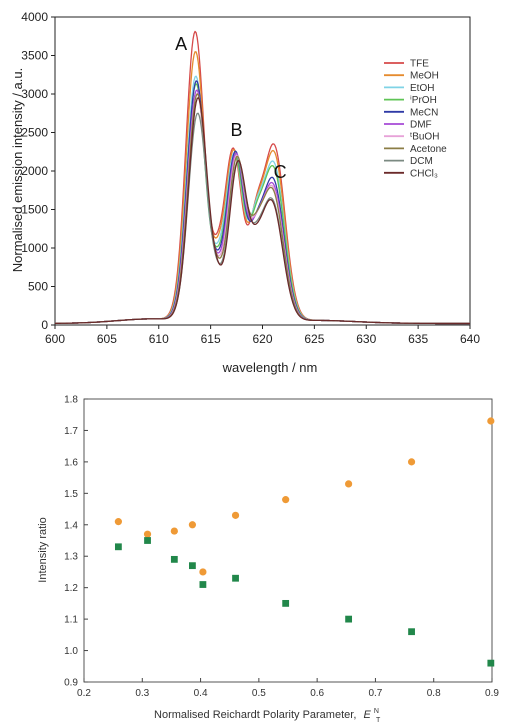 The width and height of the screenshot is (505, 724). What do you see at coordinates (44, 325) in the screenshot?
I see `top-y-tick-label: 0` at bounding box center [44, 325].